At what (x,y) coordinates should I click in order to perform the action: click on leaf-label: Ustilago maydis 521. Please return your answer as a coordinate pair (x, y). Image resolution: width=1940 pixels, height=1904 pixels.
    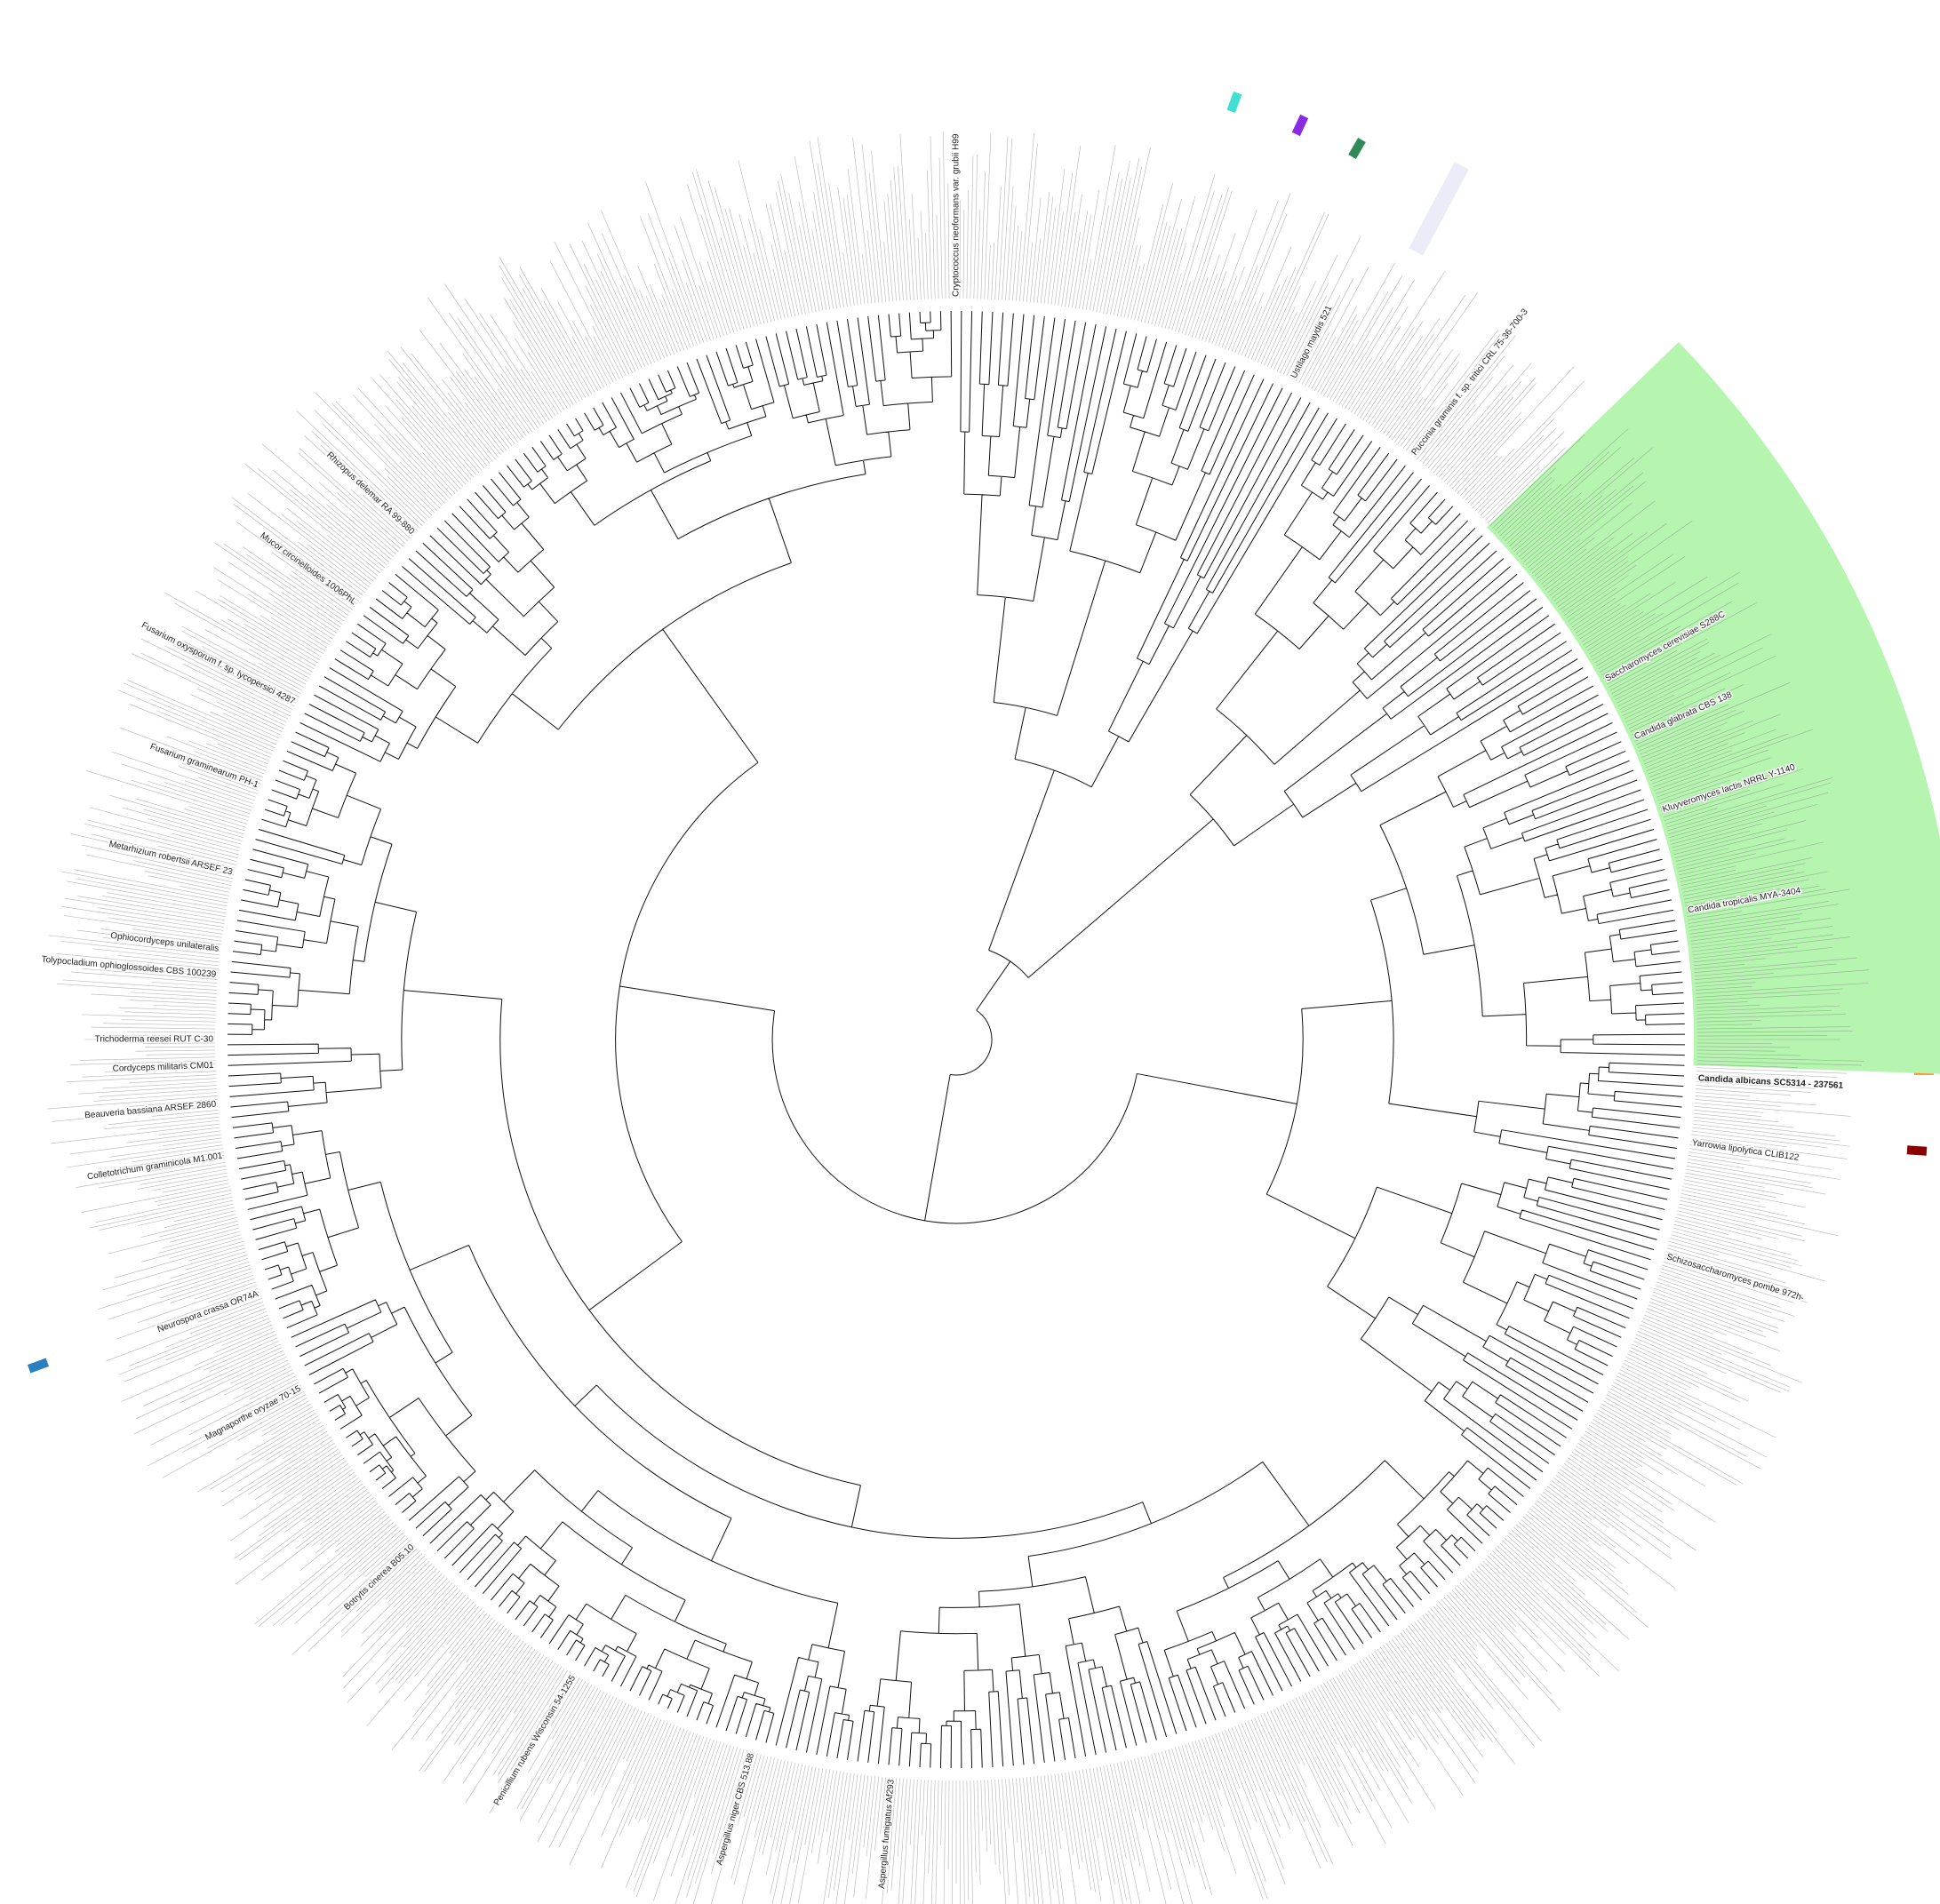
    Looking at the image, I should click on (1312, 342).